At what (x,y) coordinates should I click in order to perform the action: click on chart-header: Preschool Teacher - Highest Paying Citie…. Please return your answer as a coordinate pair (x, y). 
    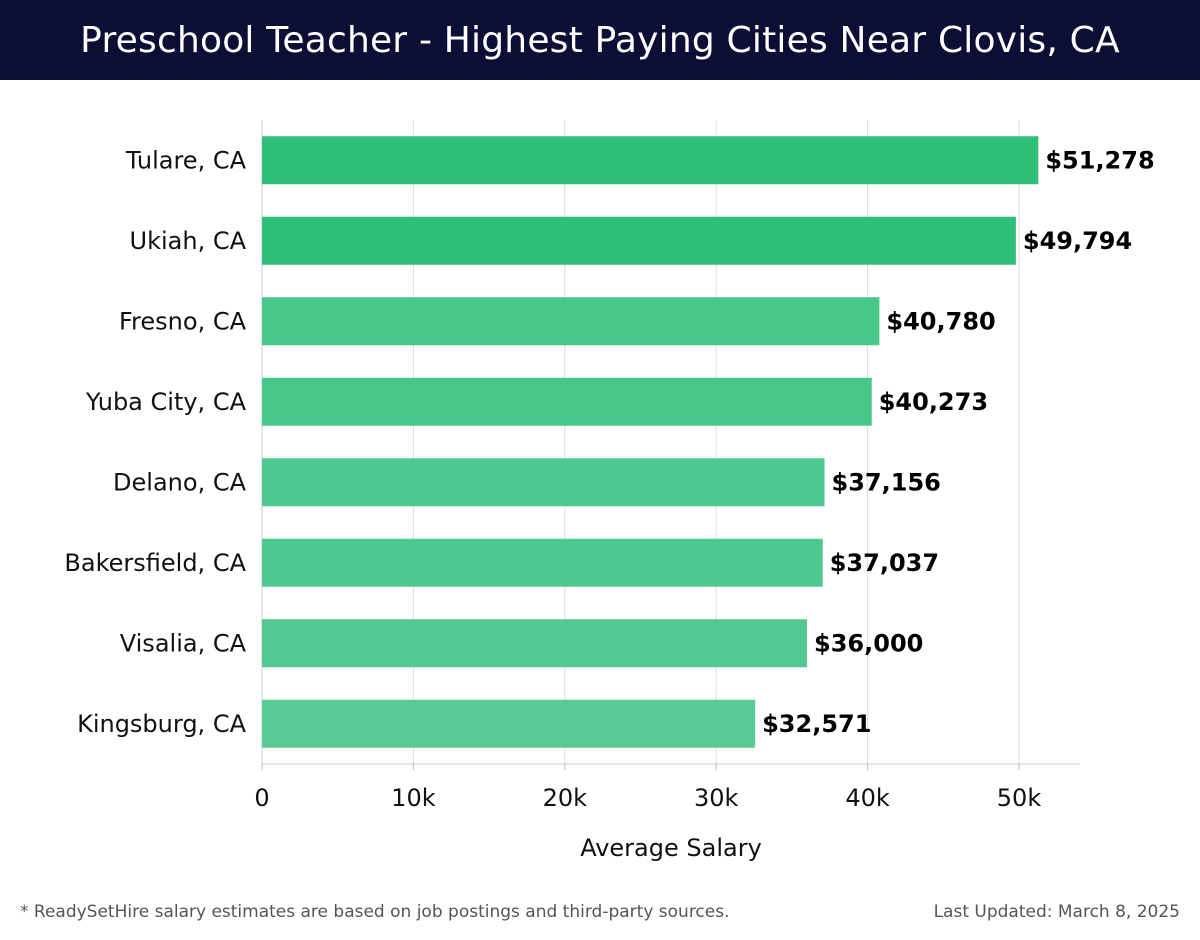
    Looking at the image, I should click on (600, 40).